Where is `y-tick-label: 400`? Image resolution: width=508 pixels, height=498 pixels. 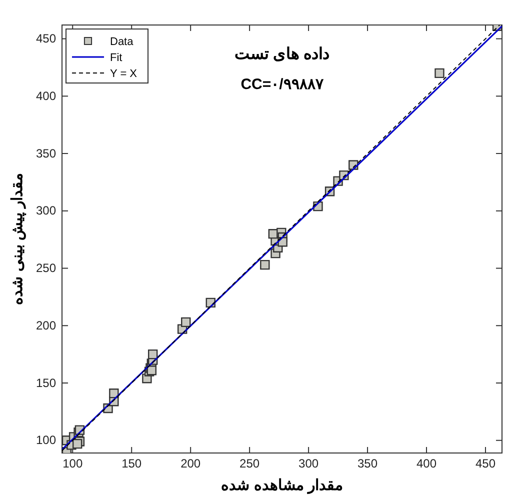
y-tick-label: 400 is located at coordinates (46, 95).